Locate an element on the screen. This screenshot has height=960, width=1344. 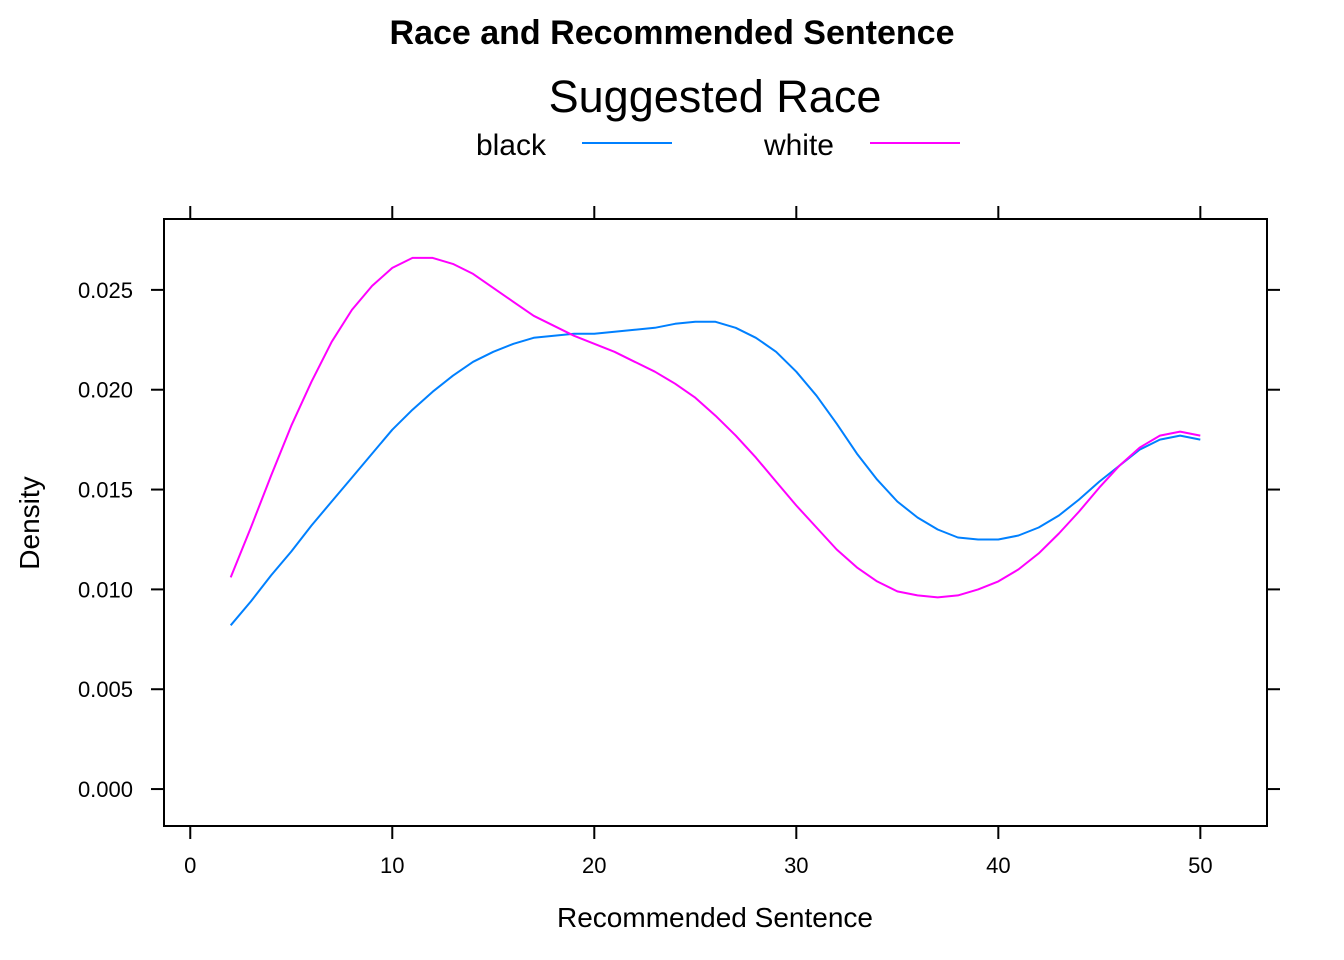
legend-label-black: black is located at coordinates (511, 145).